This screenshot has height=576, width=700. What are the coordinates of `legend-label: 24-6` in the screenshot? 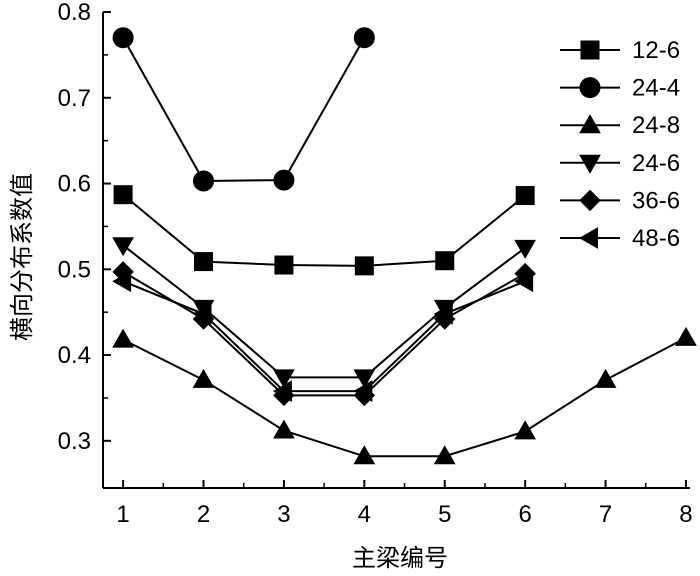 It's located at (656, 163).